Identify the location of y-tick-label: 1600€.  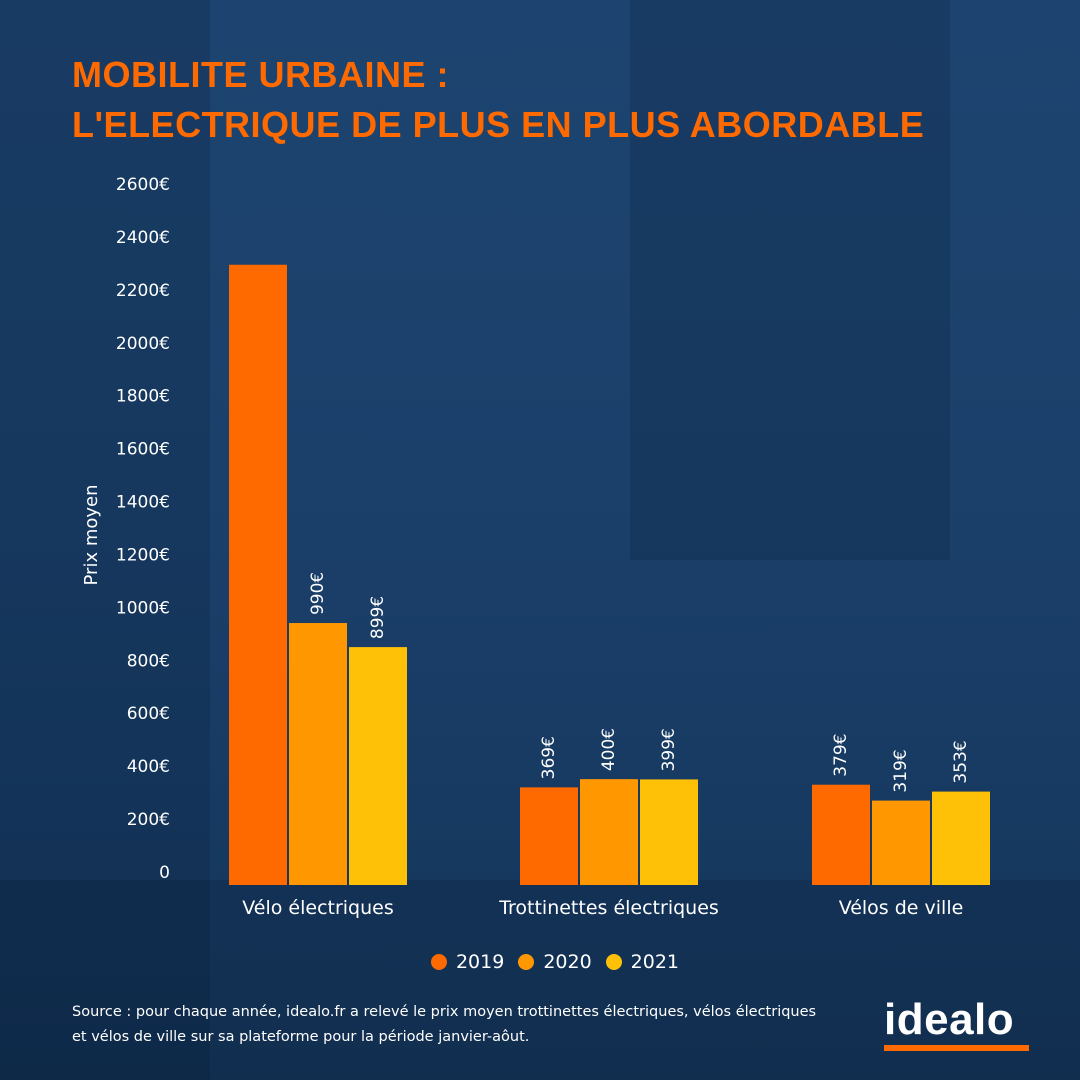
(143, 450).